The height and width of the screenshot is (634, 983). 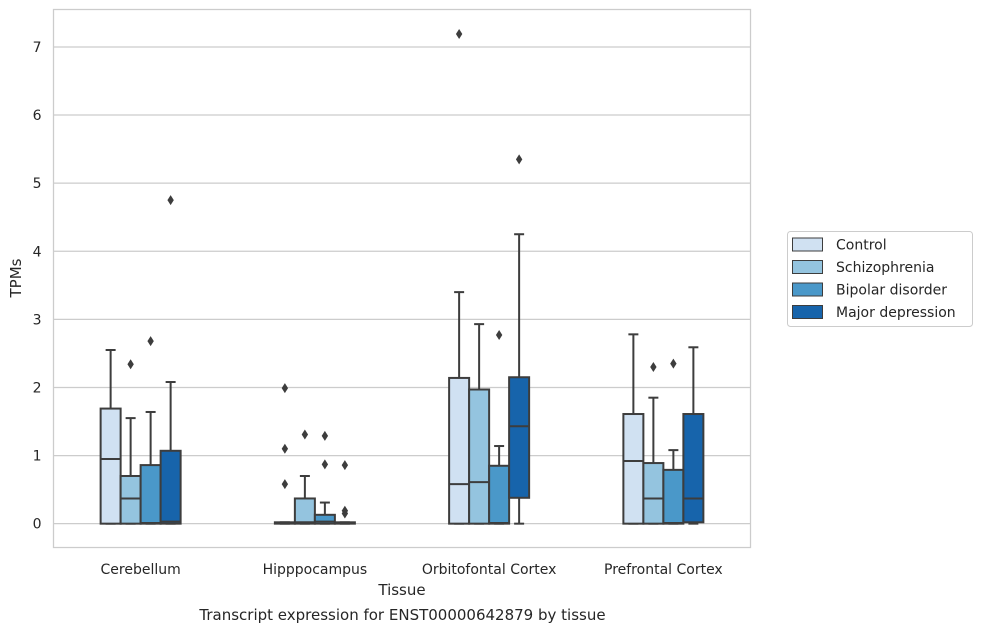 What do you see at coordinates (37, 116) in the screenshot?
I see `y-tick-label: 6` at bounding box center [37, 116].